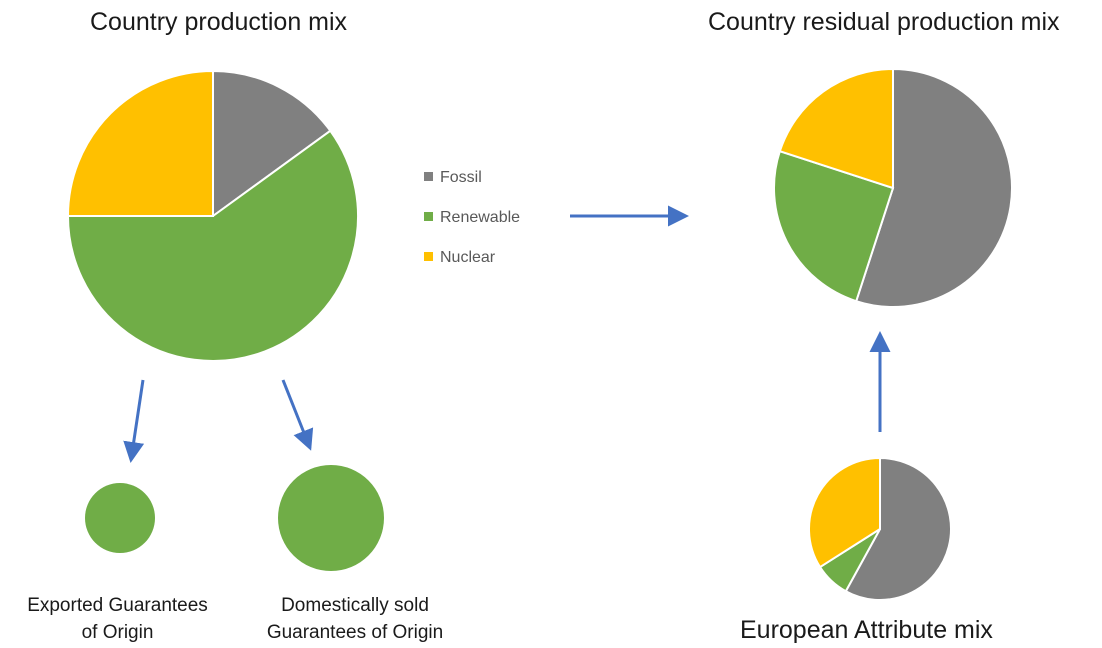  I want to click on domestic-go-caption: Domestically sold Guarantees of Origin, so click(355, 619).